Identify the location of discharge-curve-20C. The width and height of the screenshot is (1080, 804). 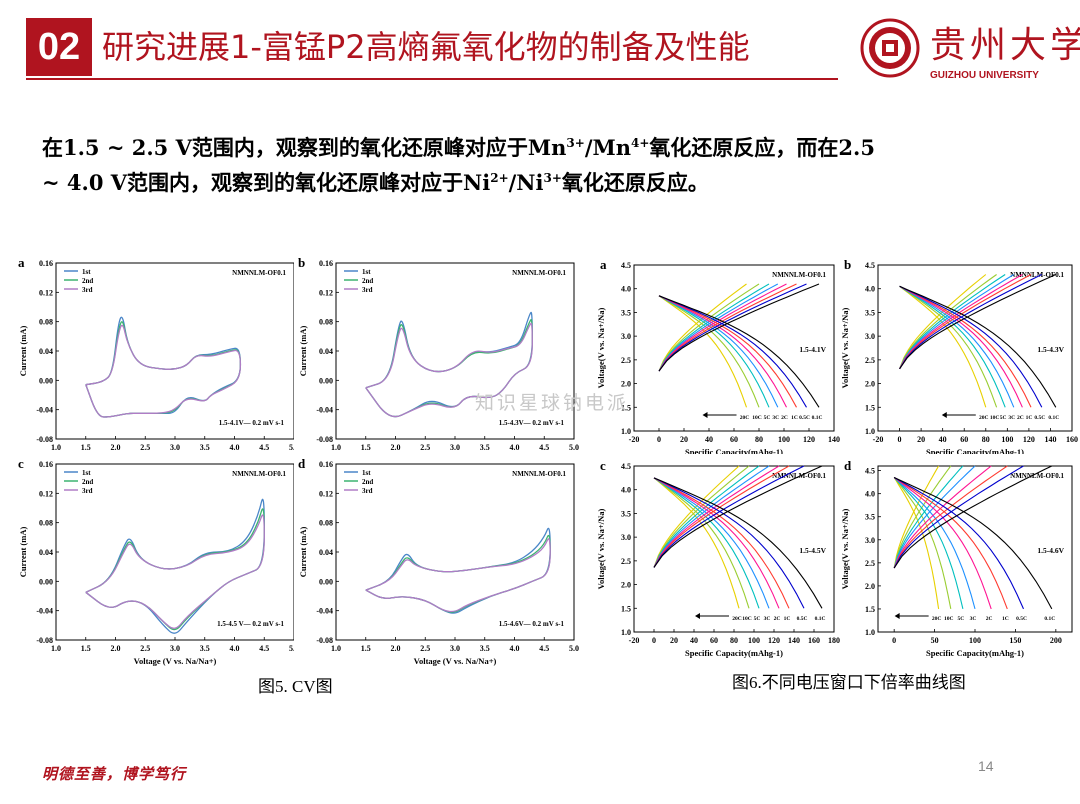
(916, 543).